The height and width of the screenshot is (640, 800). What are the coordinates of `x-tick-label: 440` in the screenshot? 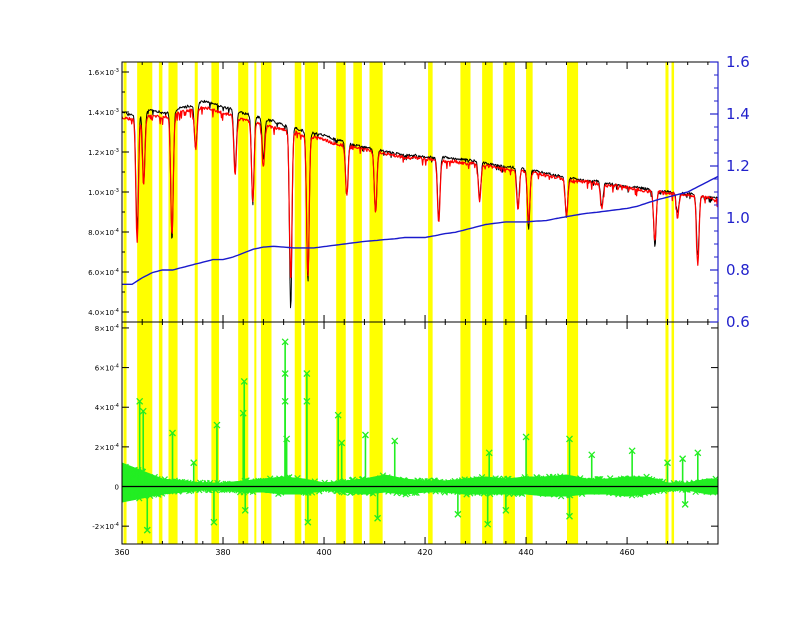 It's located at (525, 552).